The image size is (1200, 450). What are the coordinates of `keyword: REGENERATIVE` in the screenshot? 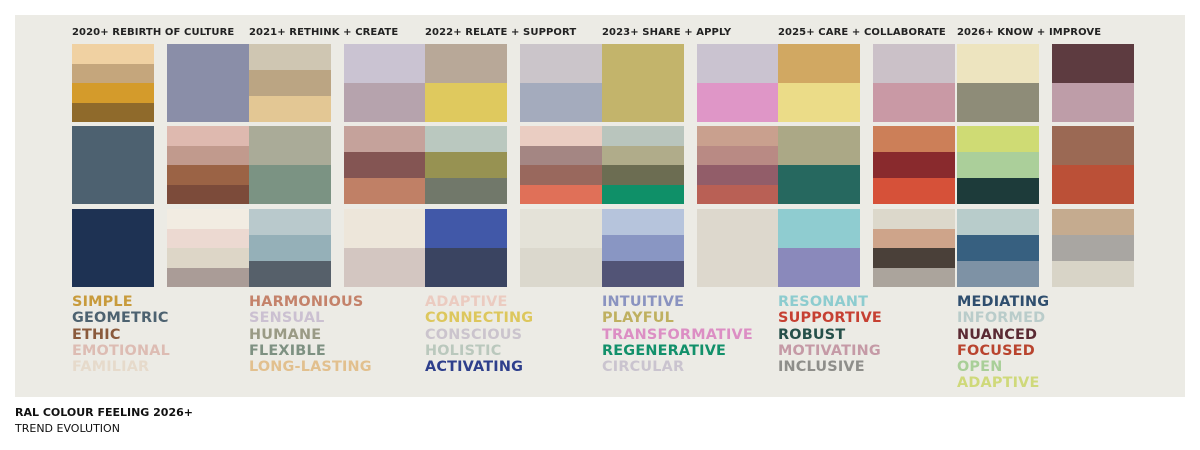 It's located at (664, 350).